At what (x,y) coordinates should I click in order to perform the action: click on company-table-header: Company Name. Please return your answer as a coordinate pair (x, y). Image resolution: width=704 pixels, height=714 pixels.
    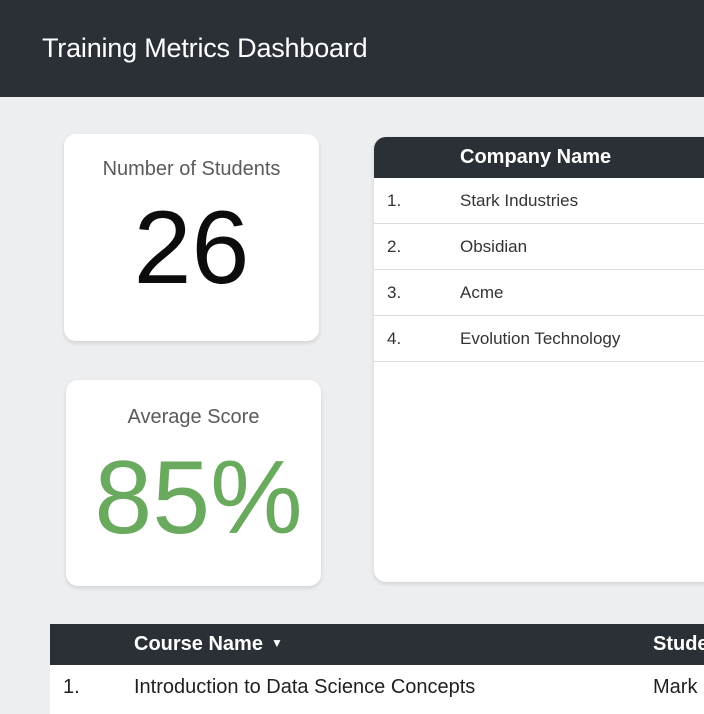
    Looking at the image, I should click on (539, 157).